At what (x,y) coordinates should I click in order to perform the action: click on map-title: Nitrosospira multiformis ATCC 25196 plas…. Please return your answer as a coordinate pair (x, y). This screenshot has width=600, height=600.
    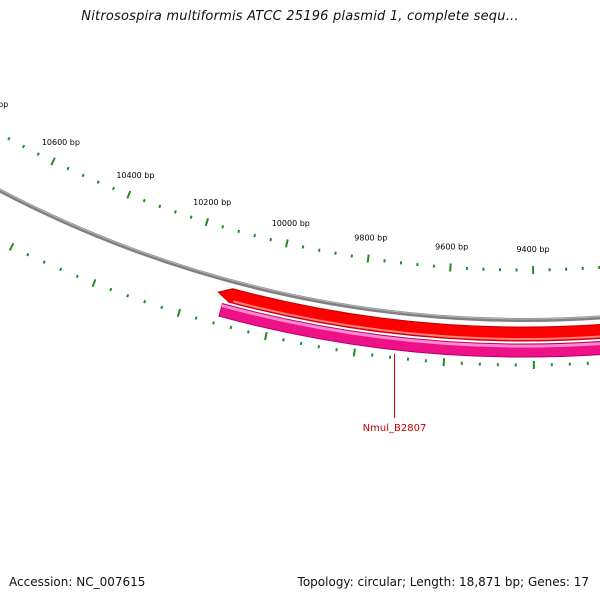
    Looking at the image, I should click on (300, 16).